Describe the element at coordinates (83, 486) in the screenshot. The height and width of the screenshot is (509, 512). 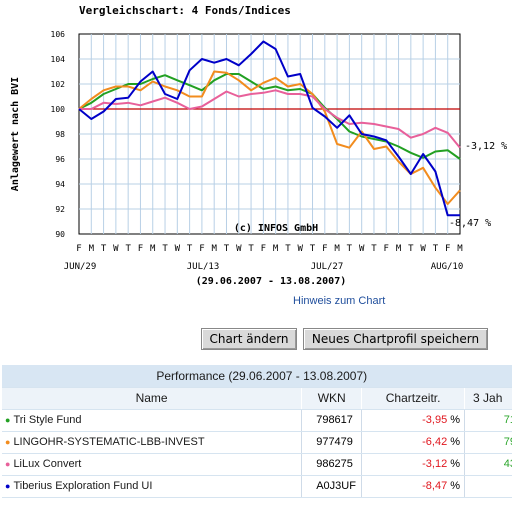
I see `fund-name: Tiberius Exploration Fund UI` at that location.